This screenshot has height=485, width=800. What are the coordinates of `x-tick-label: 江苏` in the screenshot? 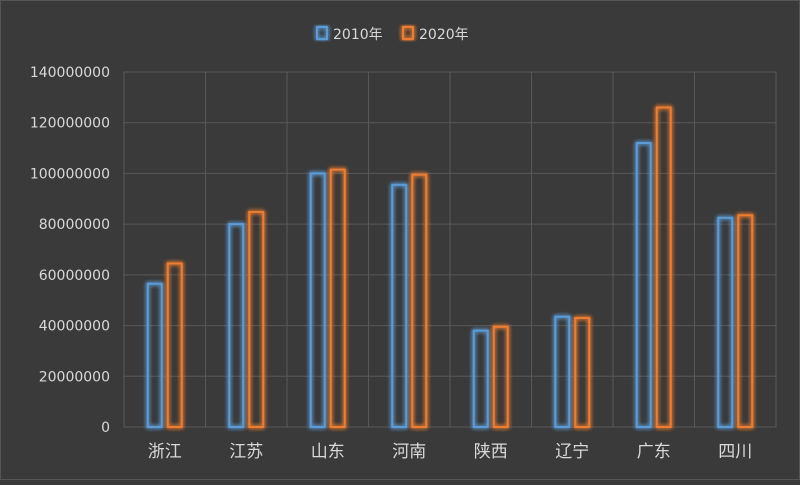 It's located at (246, 452).